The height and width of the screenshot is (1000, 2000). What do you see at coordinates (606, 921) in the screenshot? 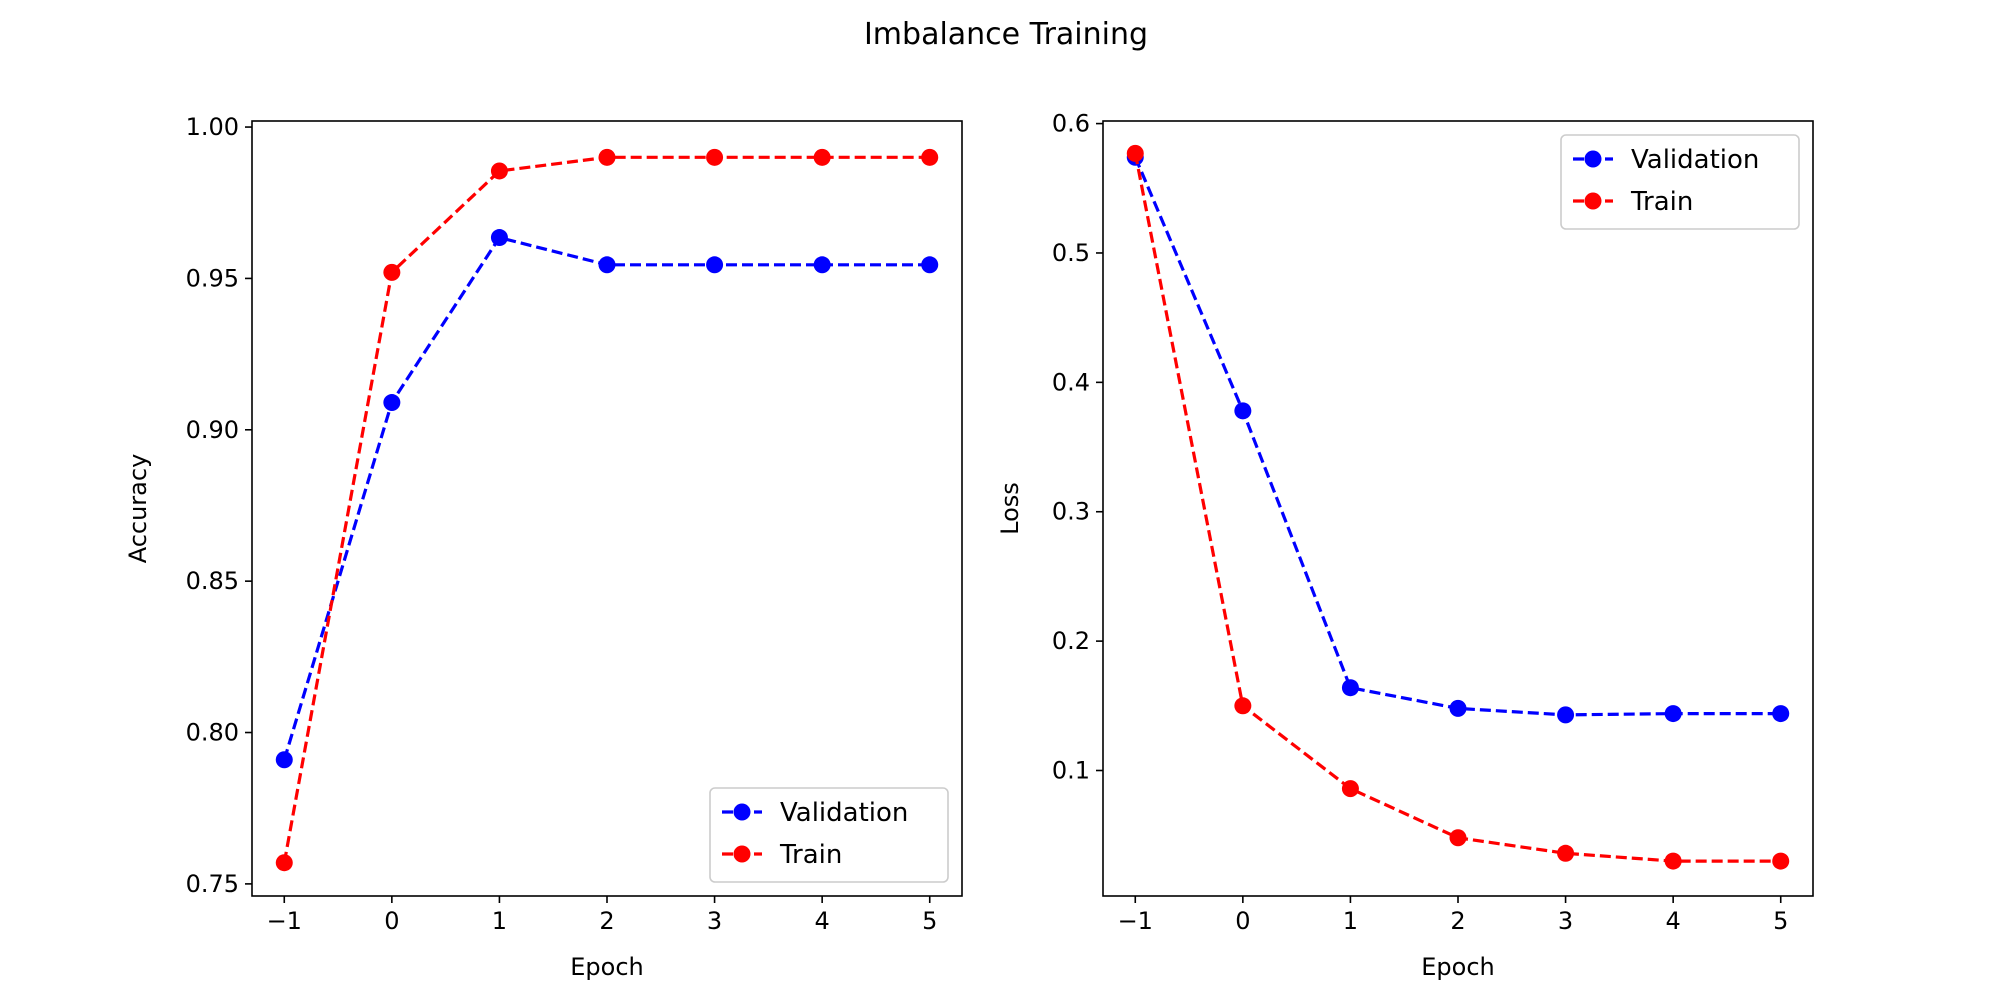
I see `accuracy-x-tick-label: 2` at bounding box center [606, 921].